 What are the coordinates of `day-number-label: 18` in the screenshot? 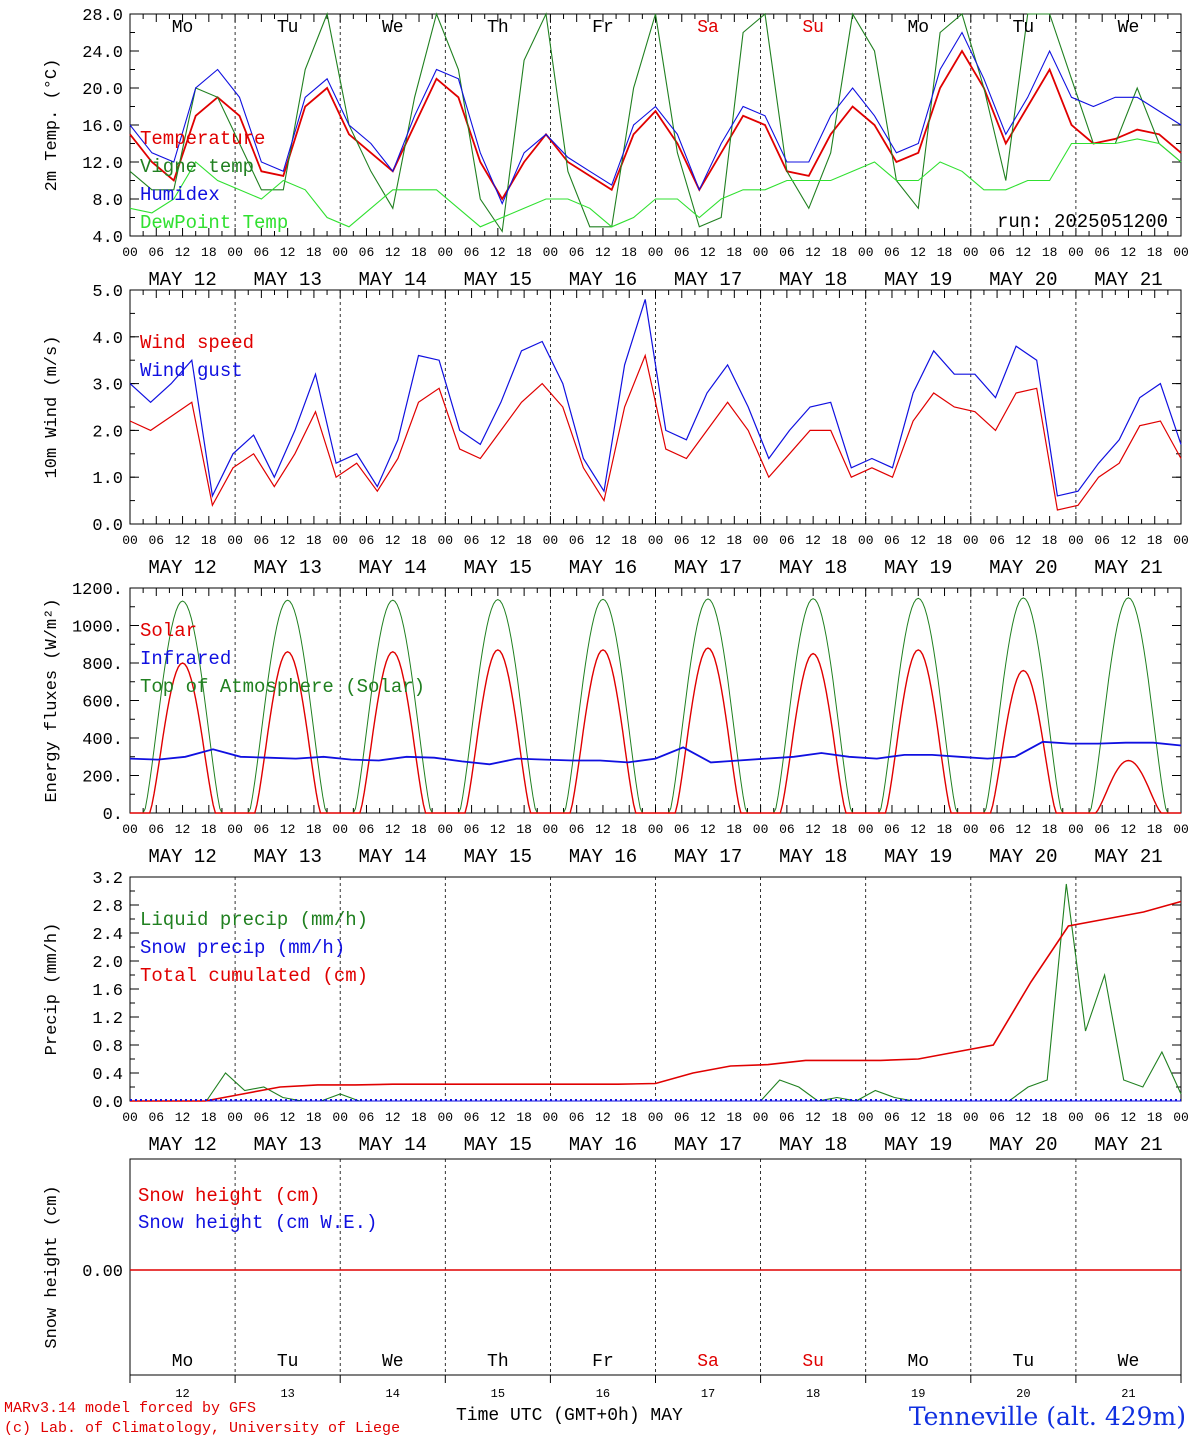 It's located at (813, 1394).